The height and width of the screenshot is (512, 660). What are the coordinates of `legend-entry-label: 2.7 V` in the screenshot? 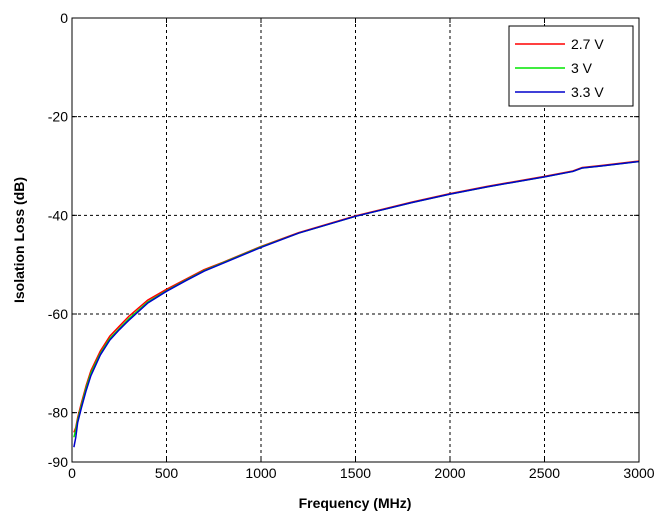 It's located at (587, 44).